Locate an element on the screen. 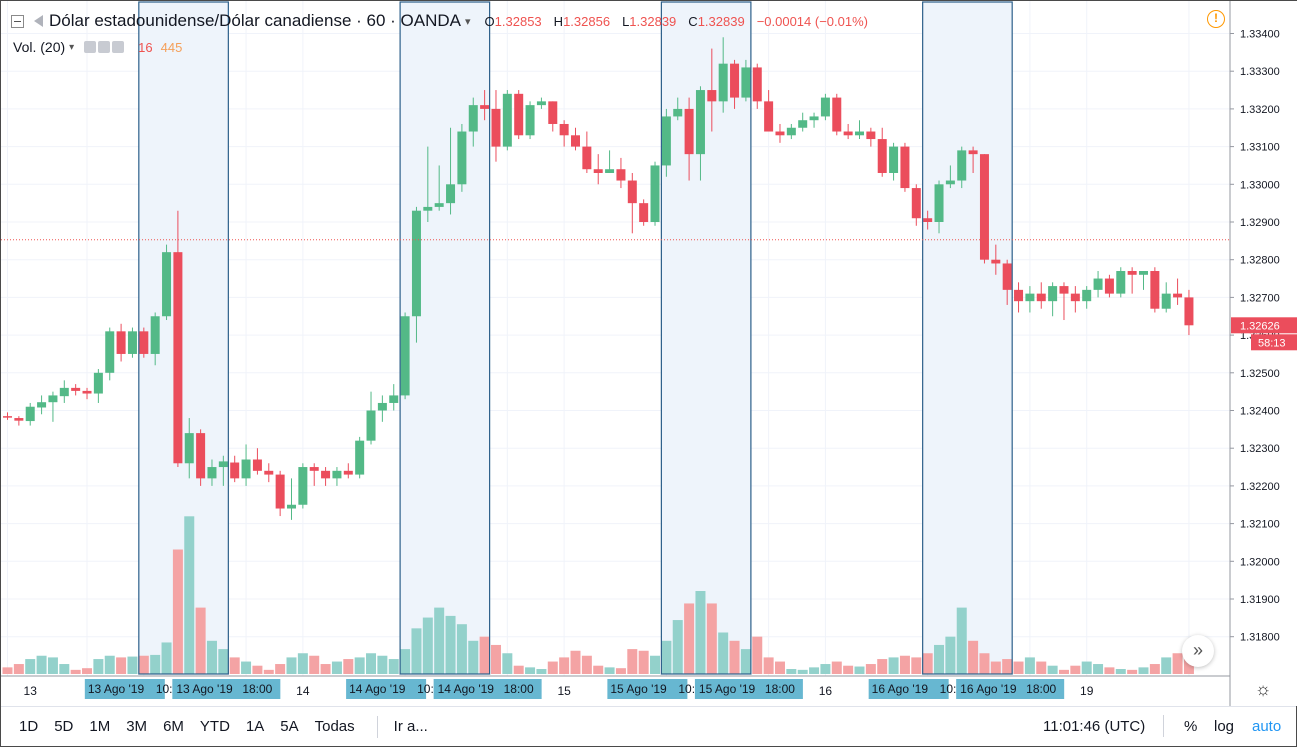  close-icon is located at coordinates (118, 47).